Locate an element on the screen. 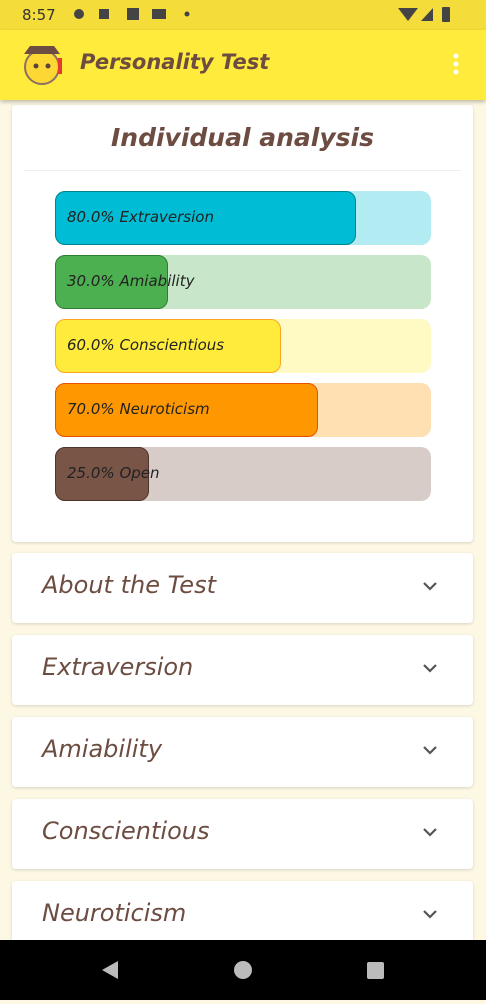 The image size is (486, 1004). bar-label: 80.0% Extraversion is located at coordinates (140, 217).